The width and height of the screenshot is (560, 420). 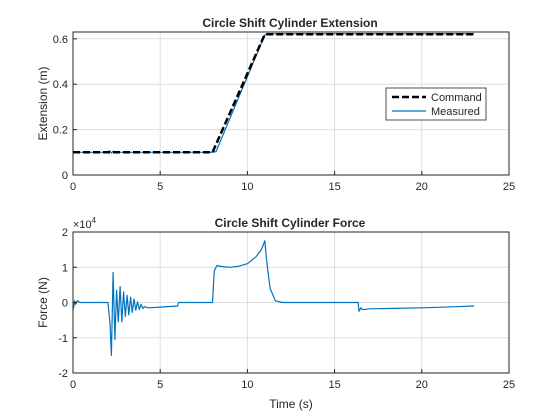 I want to click on force-y-multiplier: ×10⁴, so click(x=85, y=223).